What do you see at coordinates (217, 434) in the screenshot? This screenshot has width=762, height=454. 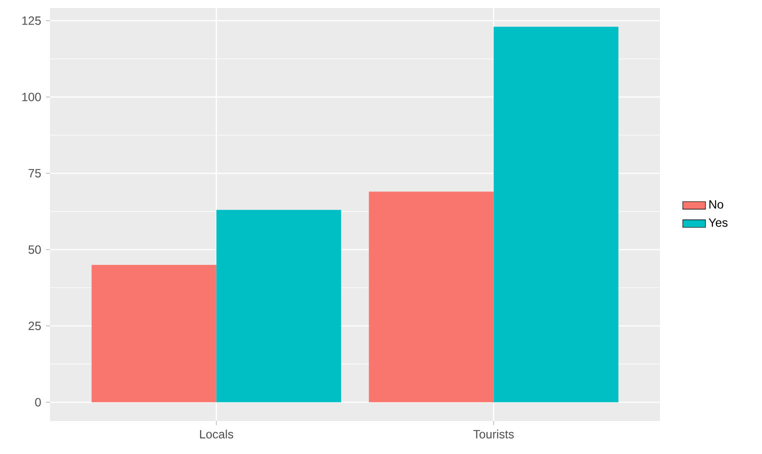 I see `x-tick-label: Locals` at bounding box center [217, 434].